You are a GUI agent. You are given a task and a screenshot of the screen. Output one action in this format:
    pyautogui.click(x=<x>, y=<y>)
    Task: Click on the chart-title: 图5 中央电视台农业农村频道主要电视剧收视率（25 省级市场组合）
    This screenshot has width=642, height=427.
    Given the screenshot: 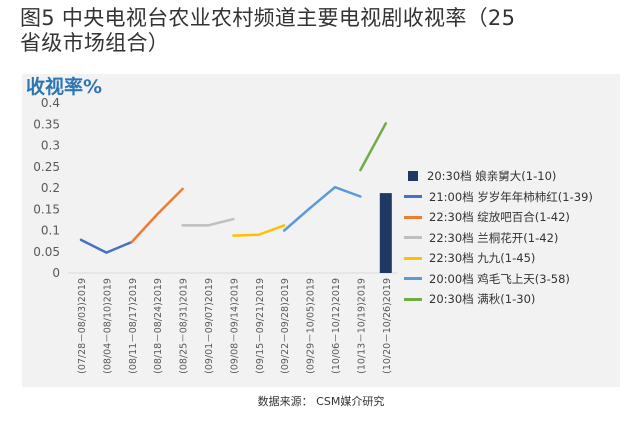 What is the action you would take?
    pyautogui.click(x=325, y=31)
    